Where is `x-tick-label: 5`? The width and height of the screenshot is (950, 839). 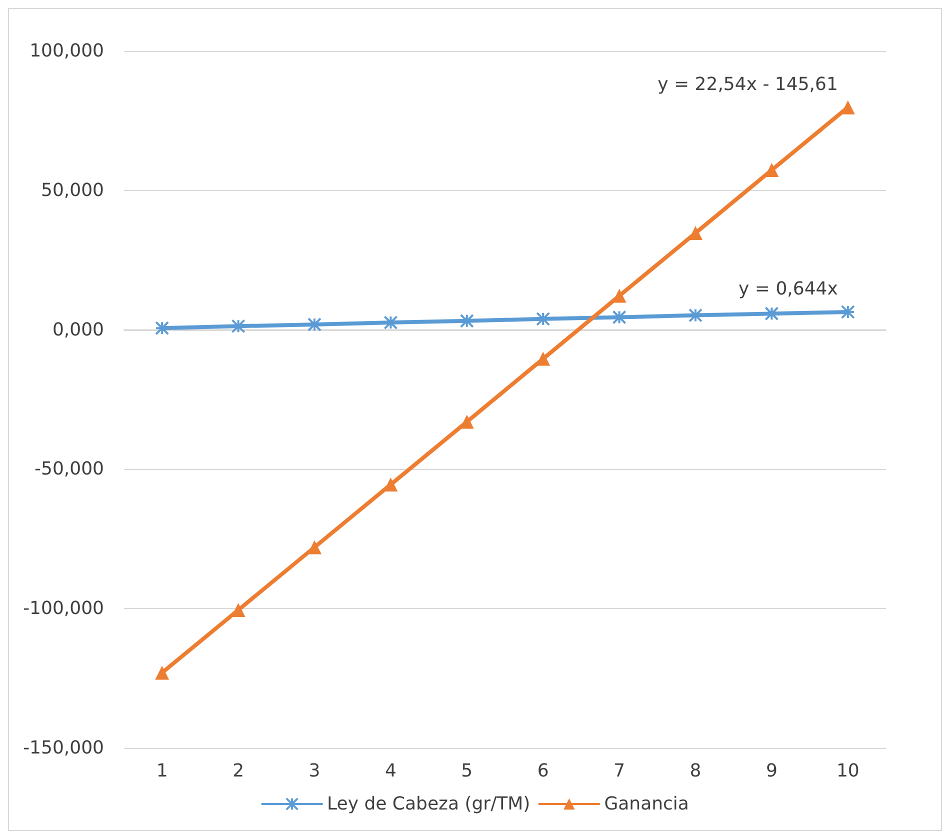
x-tick-label: 5 is located at coordinates (467, 771).